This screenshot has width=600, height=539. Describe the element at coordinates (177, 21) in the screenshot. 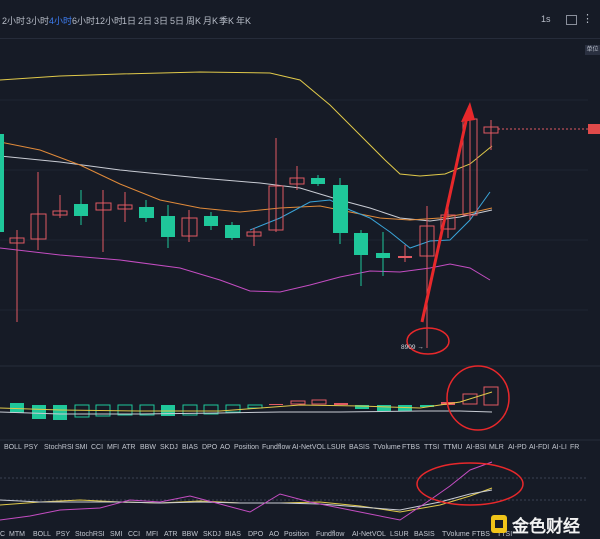

I see `tf-5d: 5日` at that location.